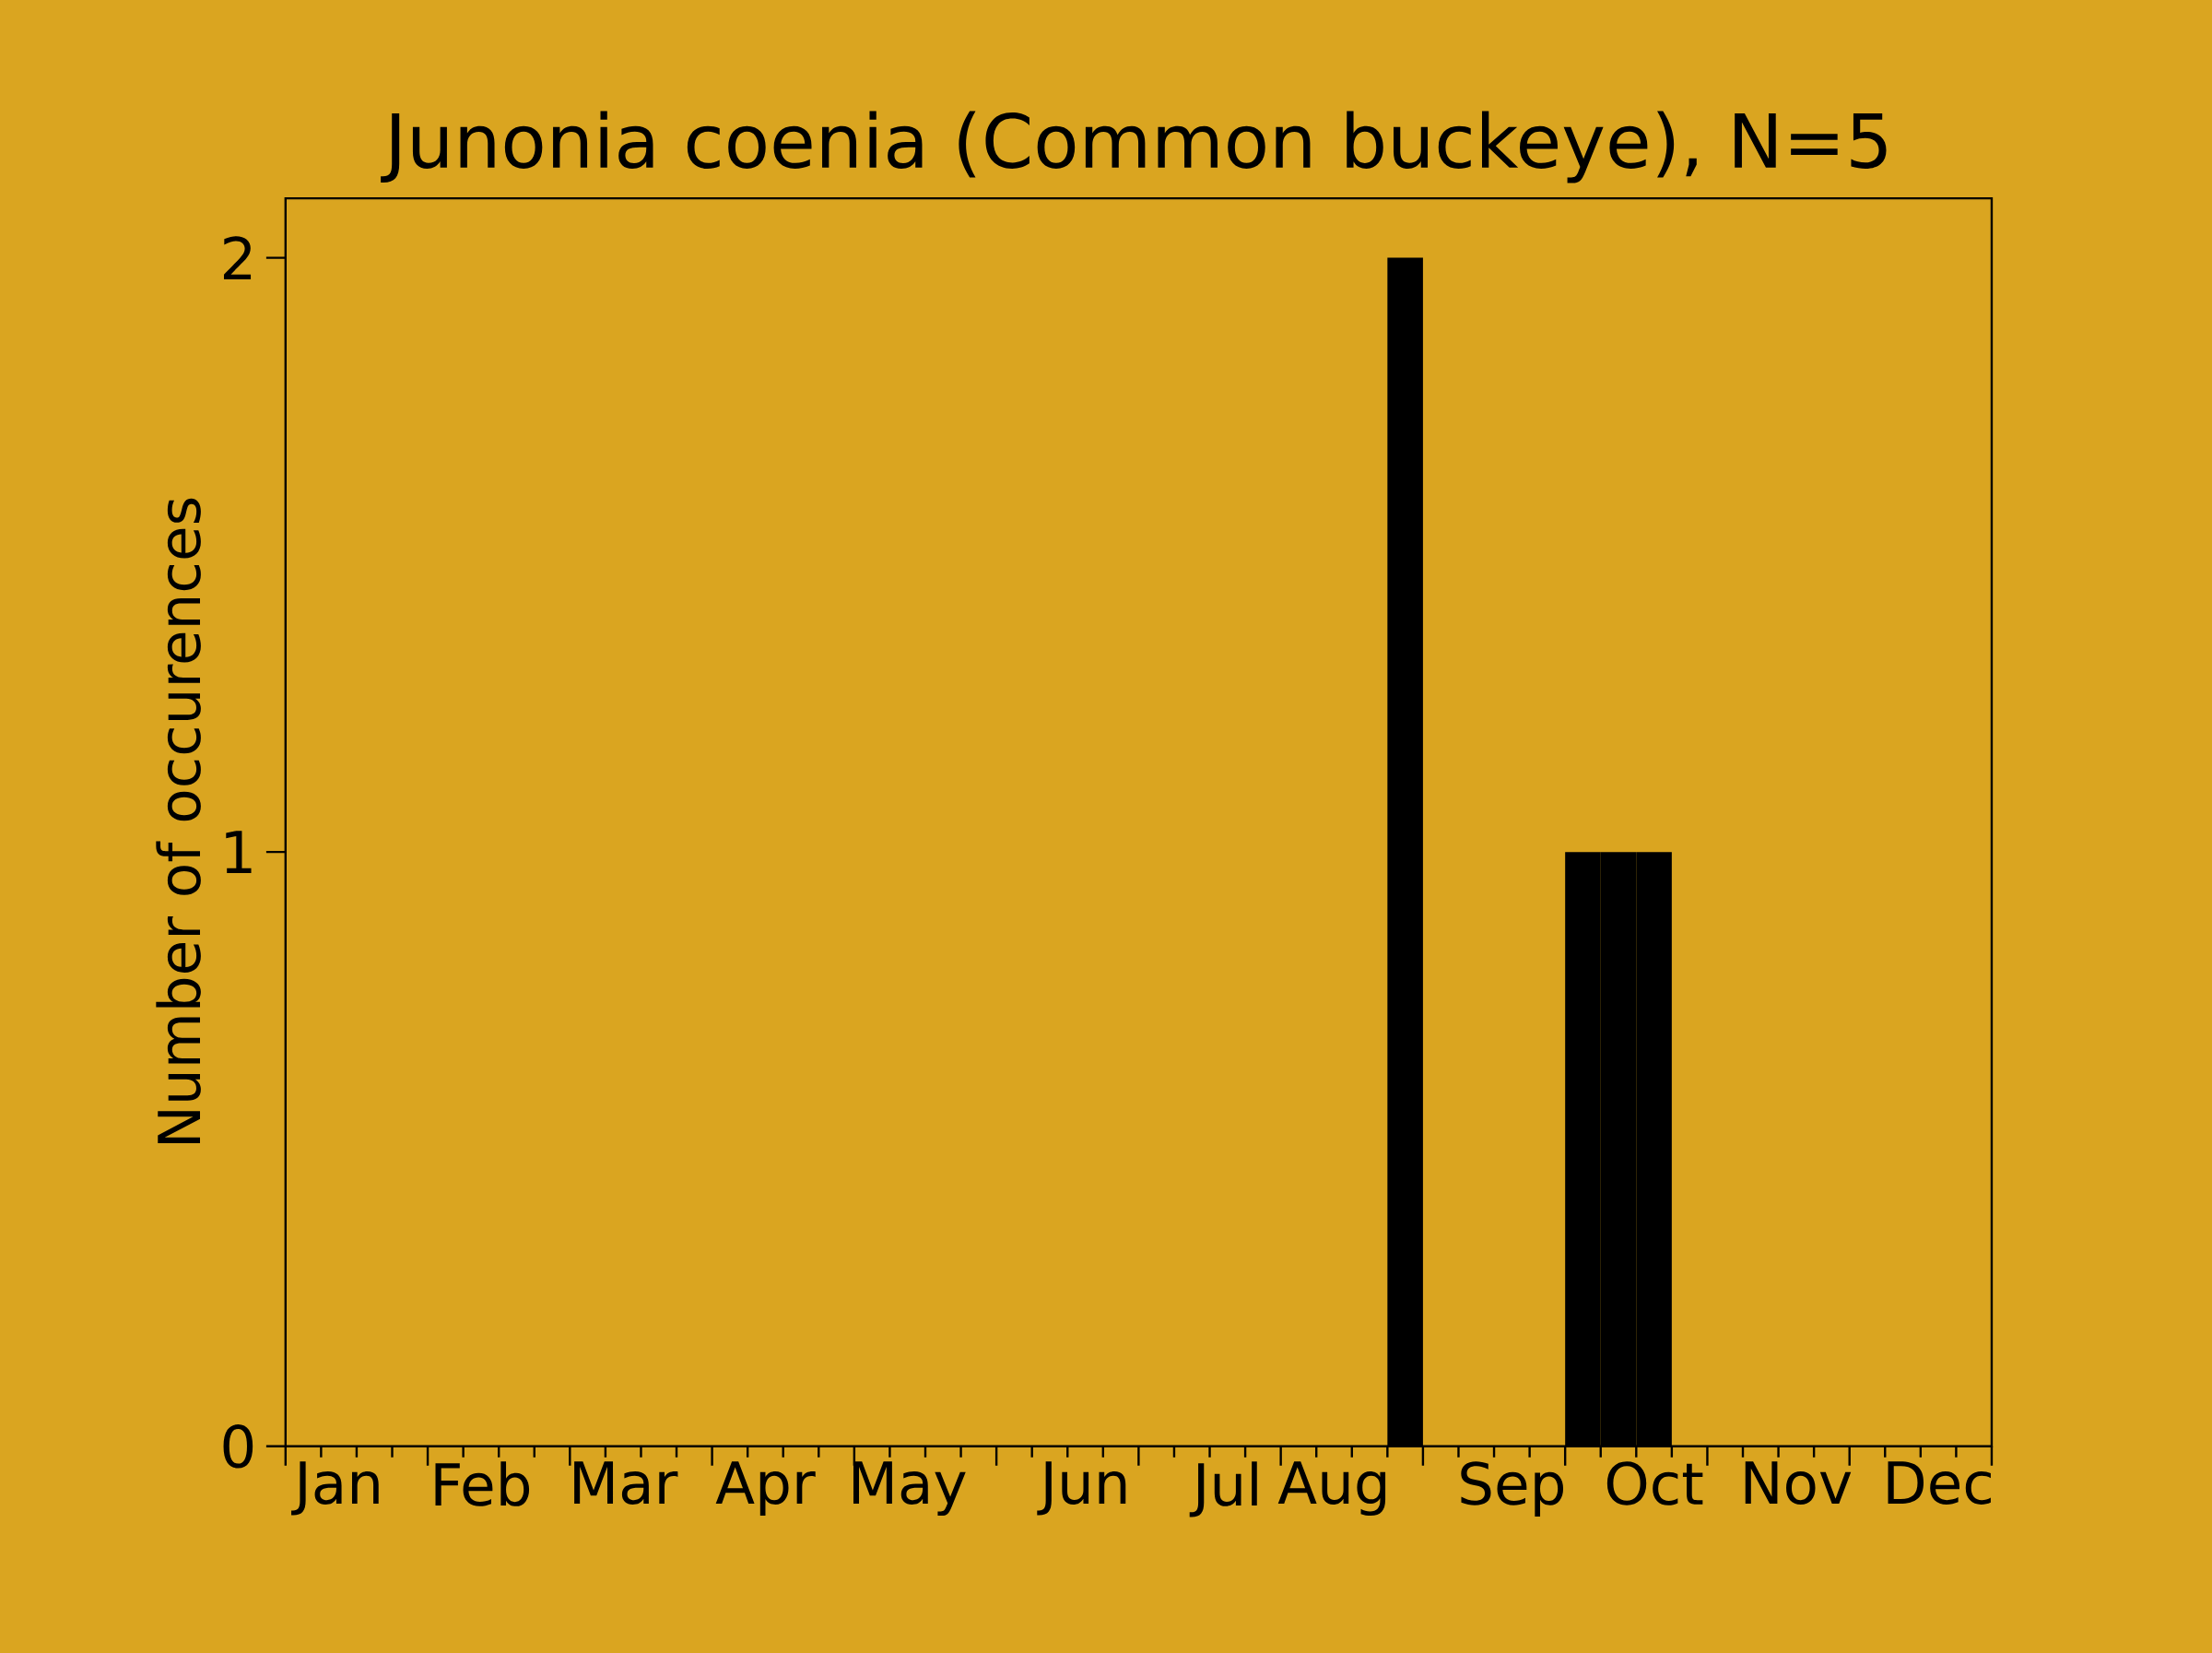 This screenshot has width=2212, height=1653. I want to click on x-tick-label: Sep, so click(1512, 1489).